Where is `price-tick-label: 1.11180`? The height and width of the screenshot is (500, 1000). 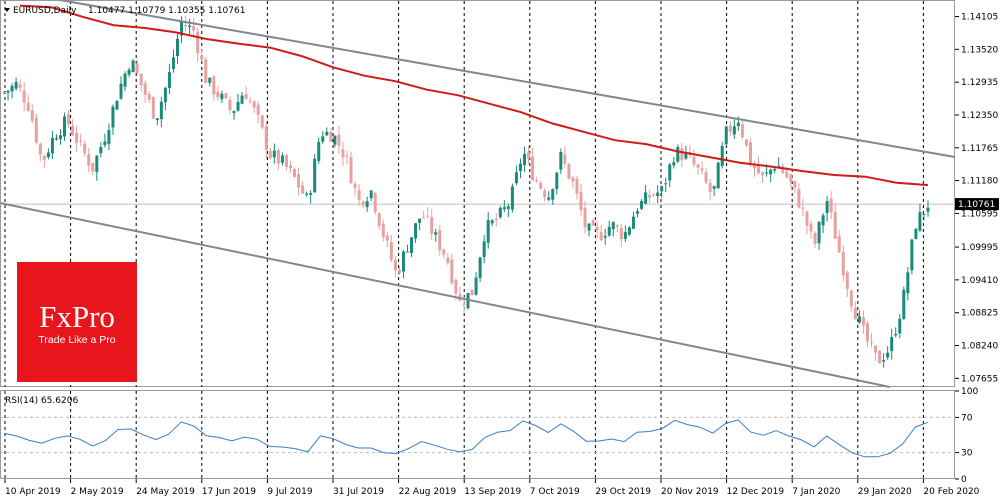 price-tick-label: 1.11180 is located at coordinates (979, 182).